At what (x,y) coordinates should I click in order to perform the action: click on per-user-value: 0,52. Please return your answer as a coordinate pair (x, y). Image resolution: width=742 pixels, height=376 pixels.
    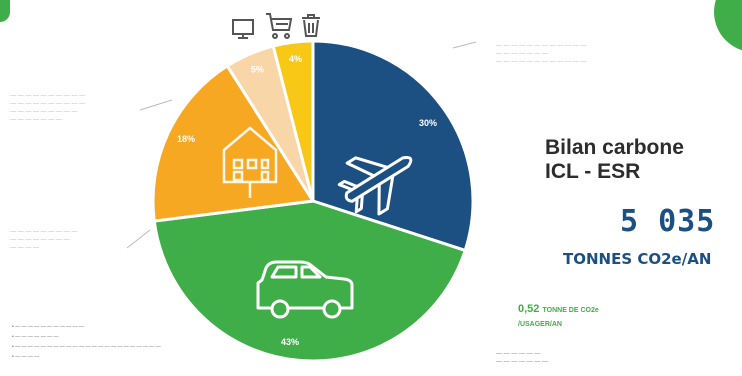
    Looking at the image, I should click on (529, 309).